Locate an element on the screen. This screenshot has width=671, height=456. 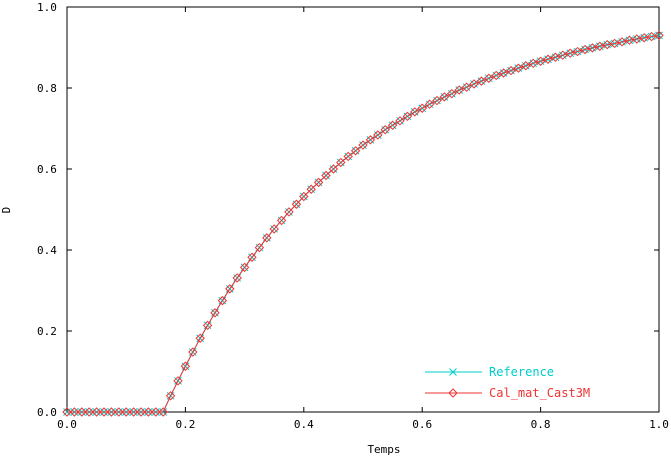
x-tick-label: 0.0 is located at coordinates (67, 424).